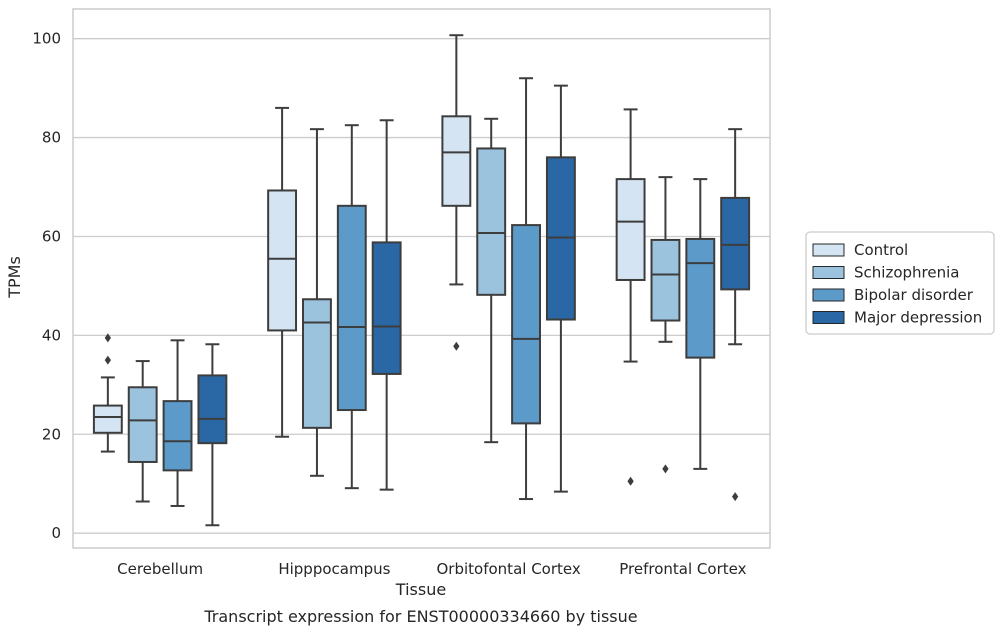 The height and width of the screenshot is (634, 1002). Describe the element at coordinates (906, 273) in the screenshot. I see `legend-label-1: Schizophrenia` at that location.